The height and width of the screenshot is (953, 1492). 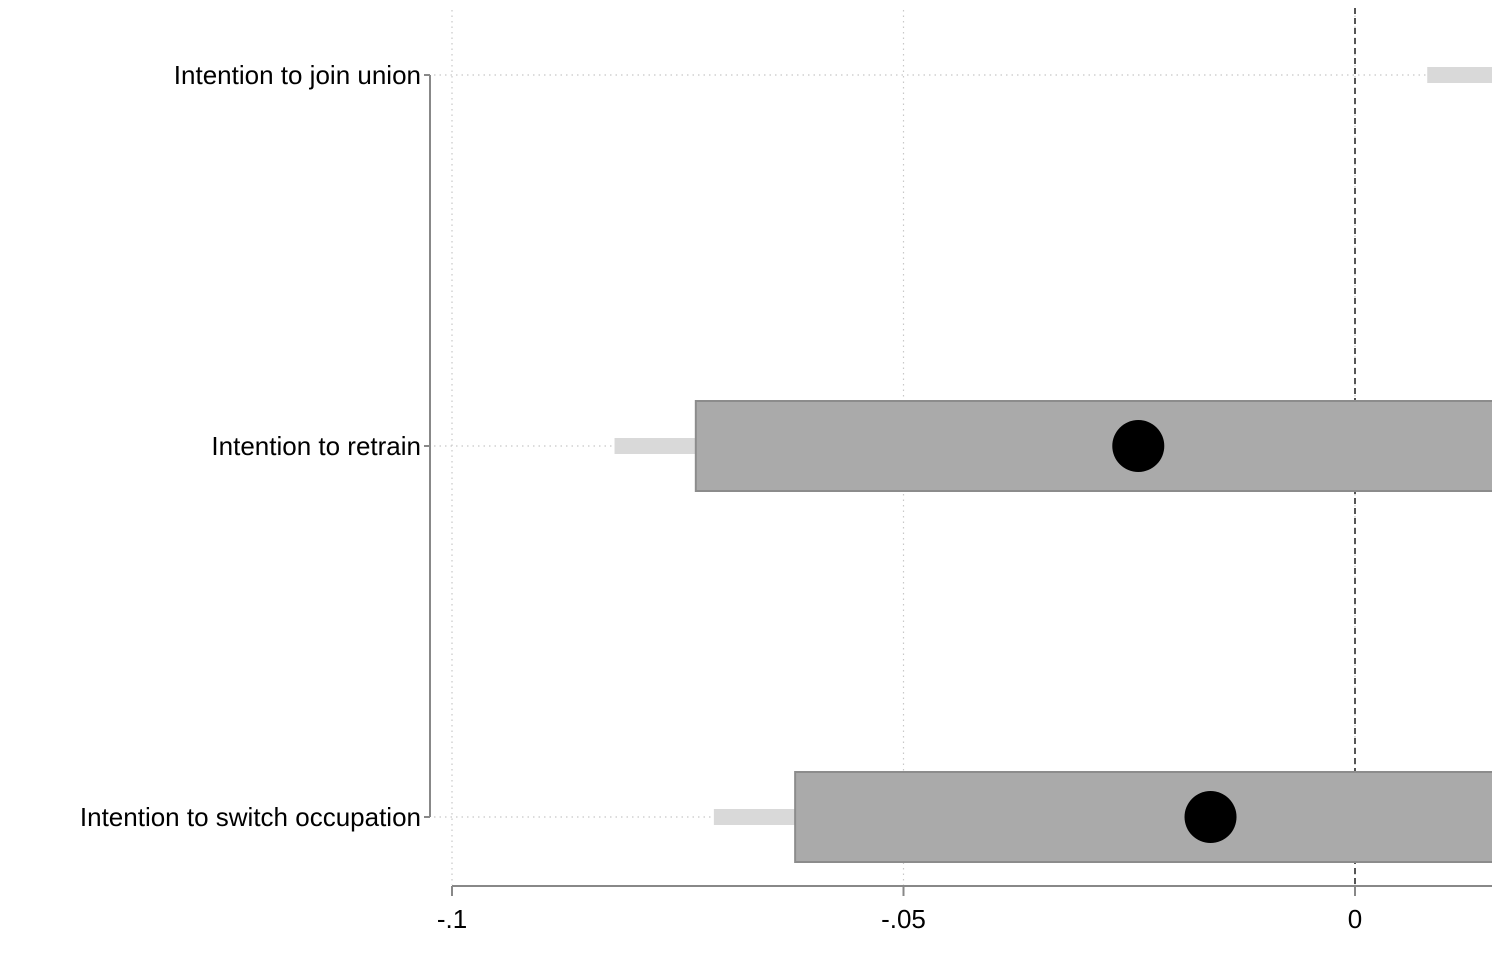 What do you see at coordinates (316, 446) in the screenshot?
I see `category-label: Intention to retrain` at bounding box center [316, 446].